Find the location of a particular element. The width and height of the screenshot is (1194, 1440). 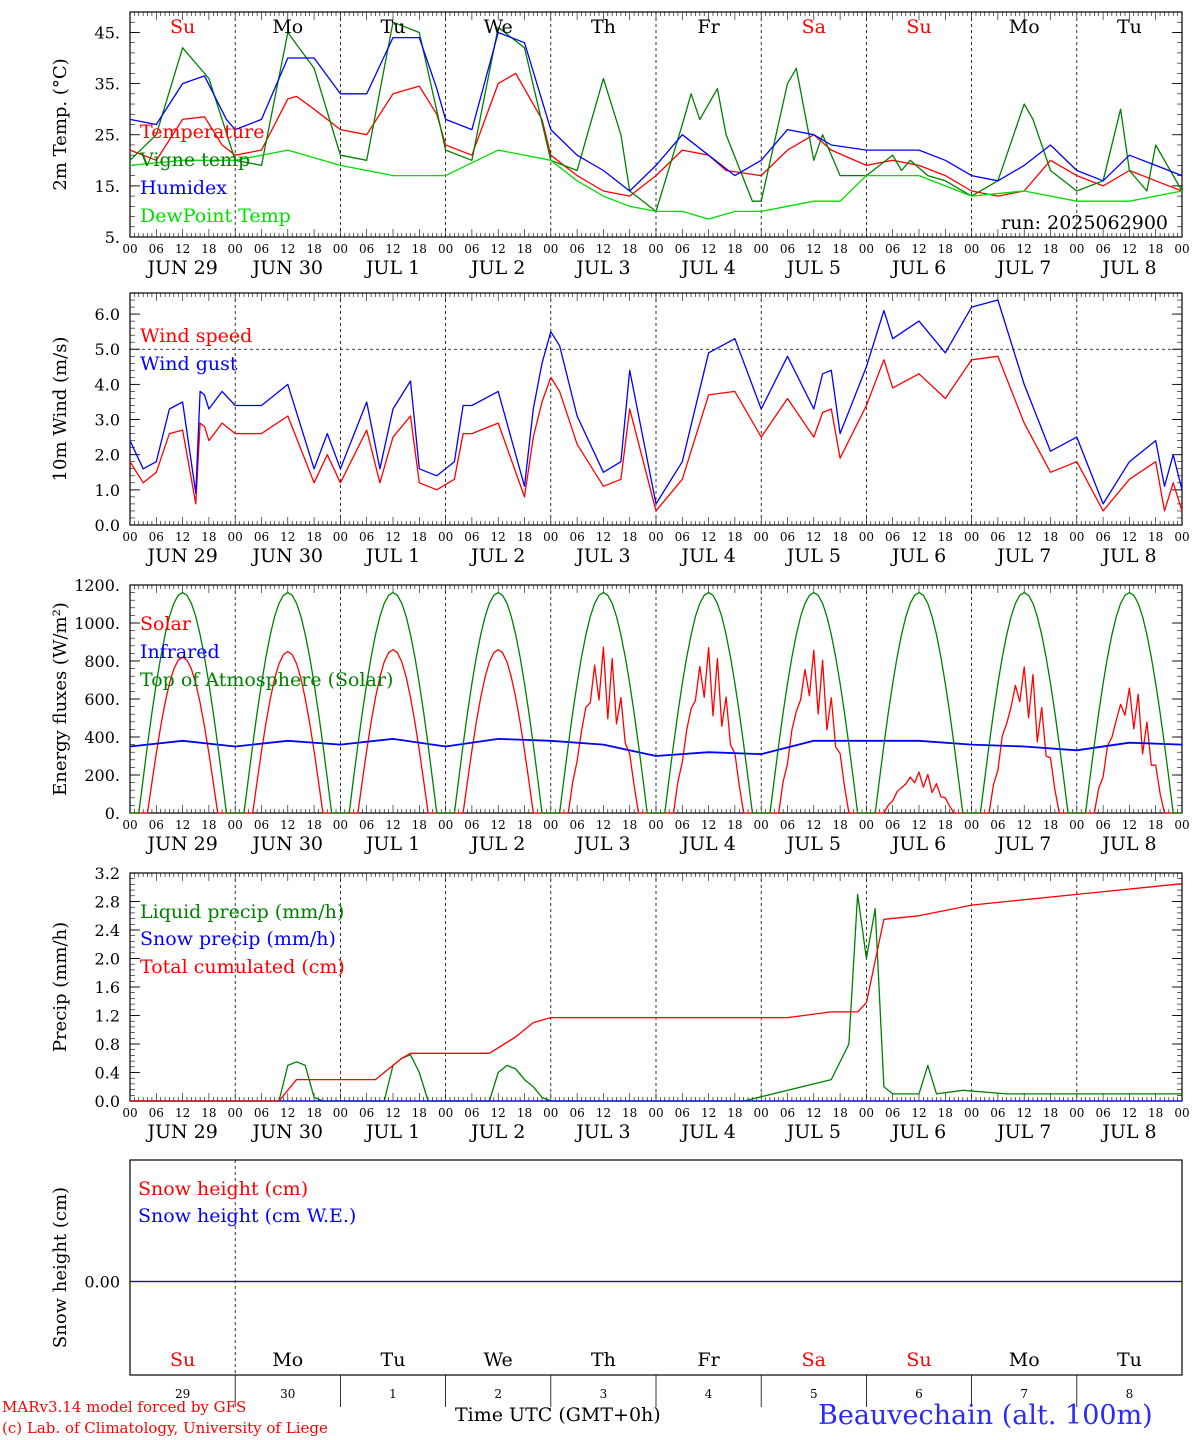

date-label: JUL 8 is located at coordinates (1128, 268).